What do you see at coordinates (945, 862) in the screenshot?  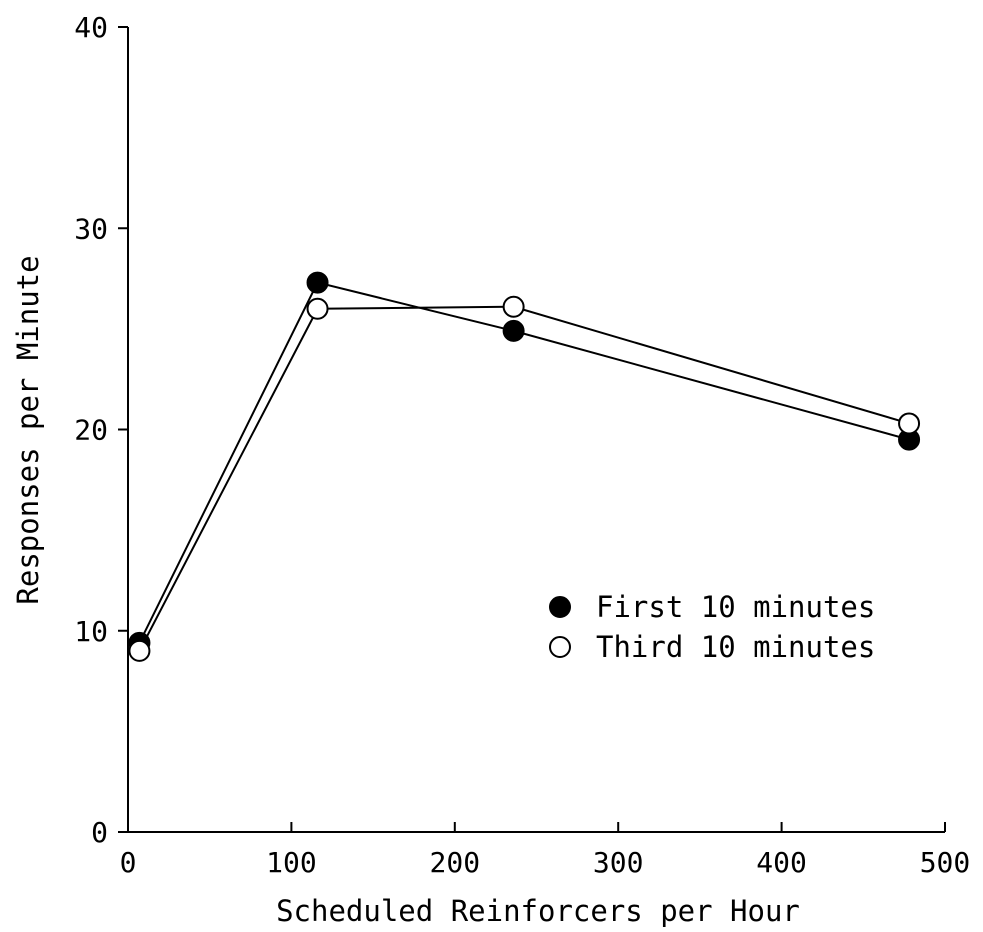 I see `x-tick-label: 500` at bounding box center [945, 862].